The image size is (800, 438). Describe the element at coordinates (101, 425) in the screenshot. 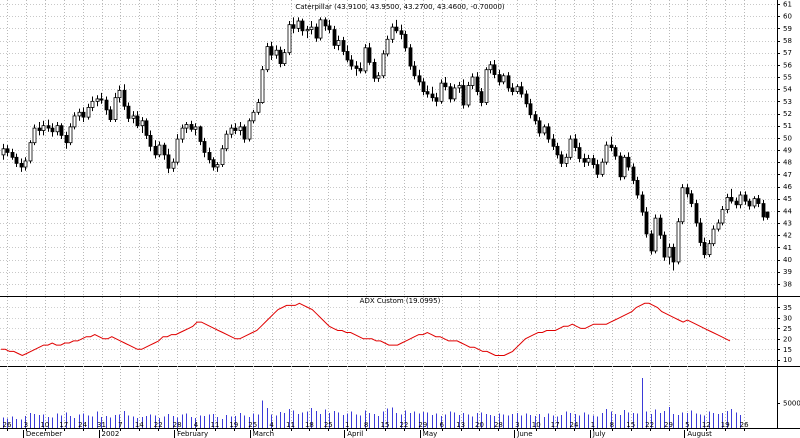

I see `x-tick-label: 31` at that location.